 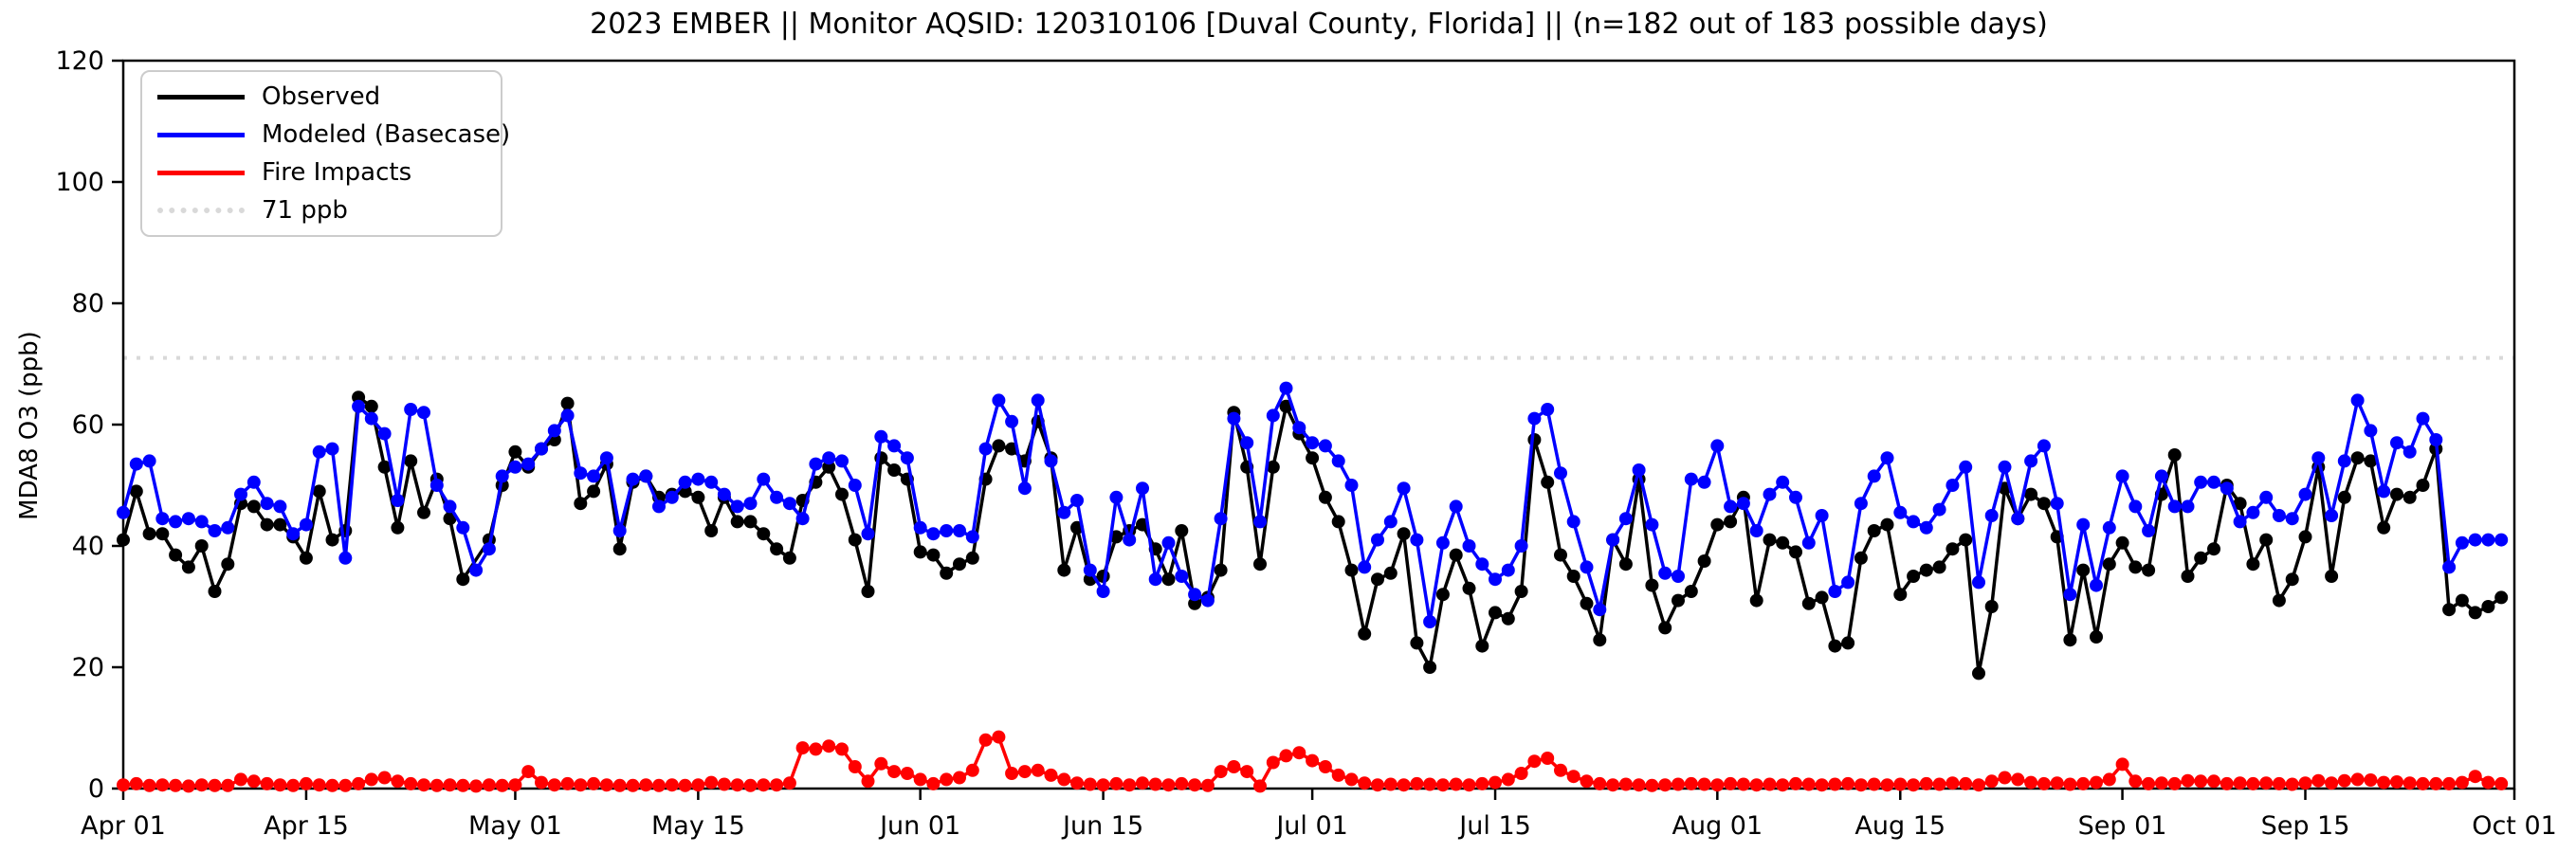 I want to click on x-tick-label: Jul 15, so click(x=1494, y=826).